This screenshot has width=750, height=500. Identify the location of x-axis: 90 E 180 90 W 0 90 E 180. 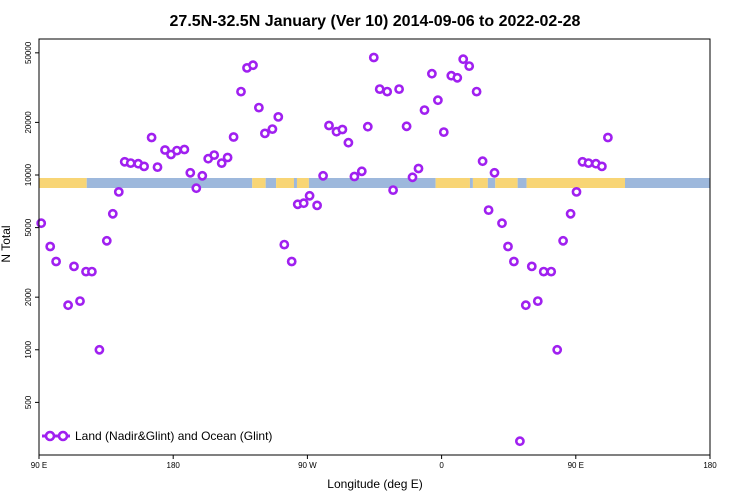
(374, 462).